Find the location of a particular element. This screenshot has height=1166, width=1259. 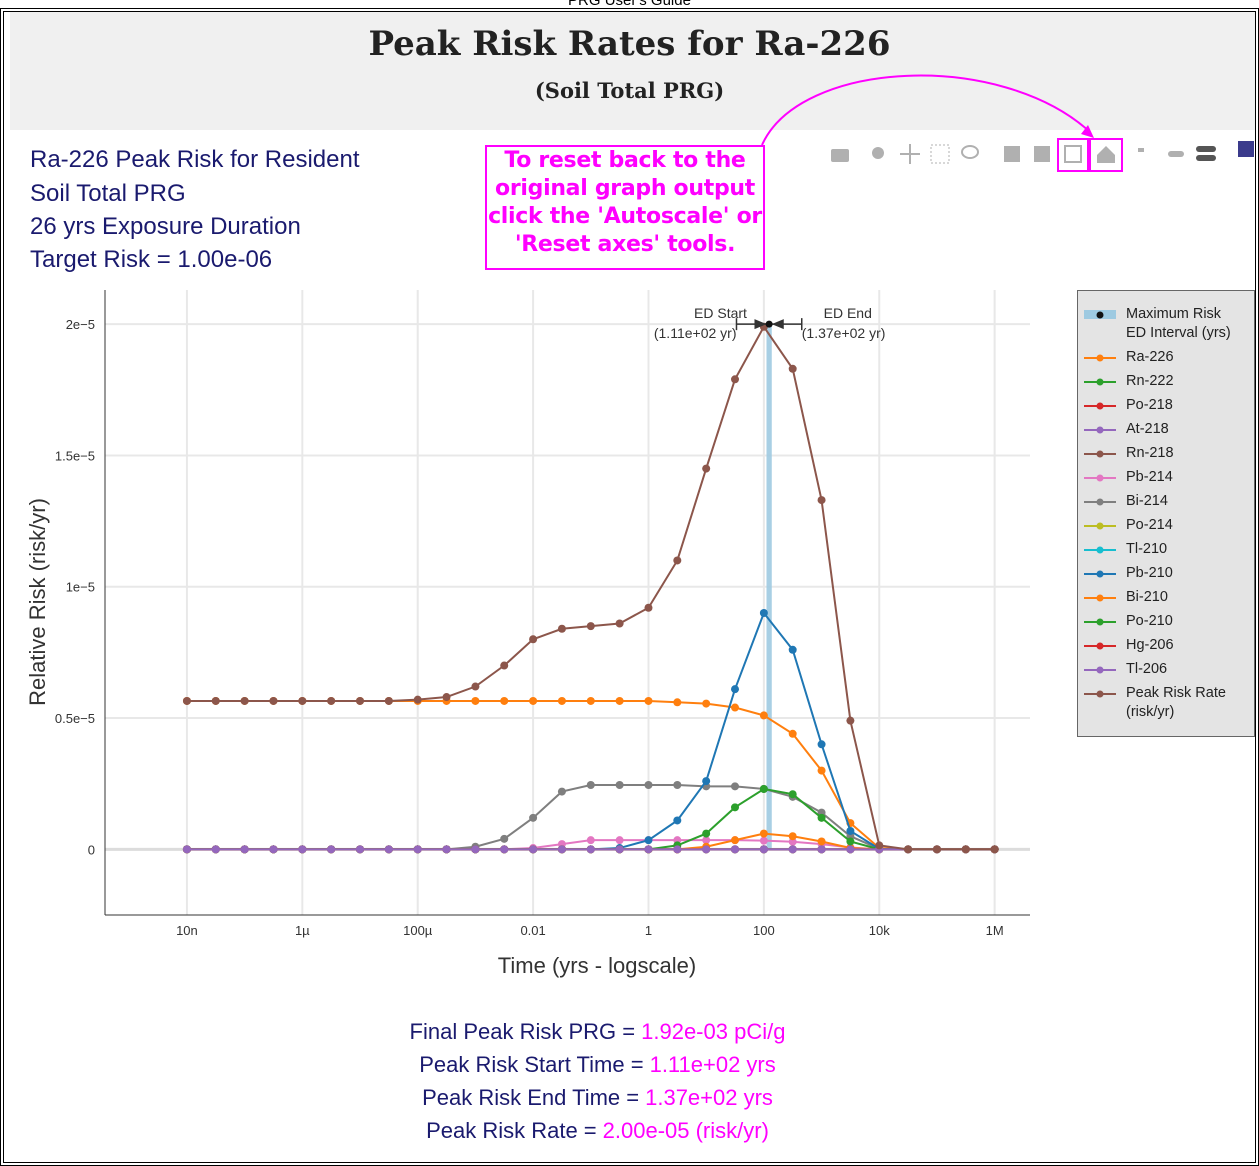

summary-line: Peak Risk Rate = 2.00e-05 (risk/yr) is located at coordinates (597, 1130).